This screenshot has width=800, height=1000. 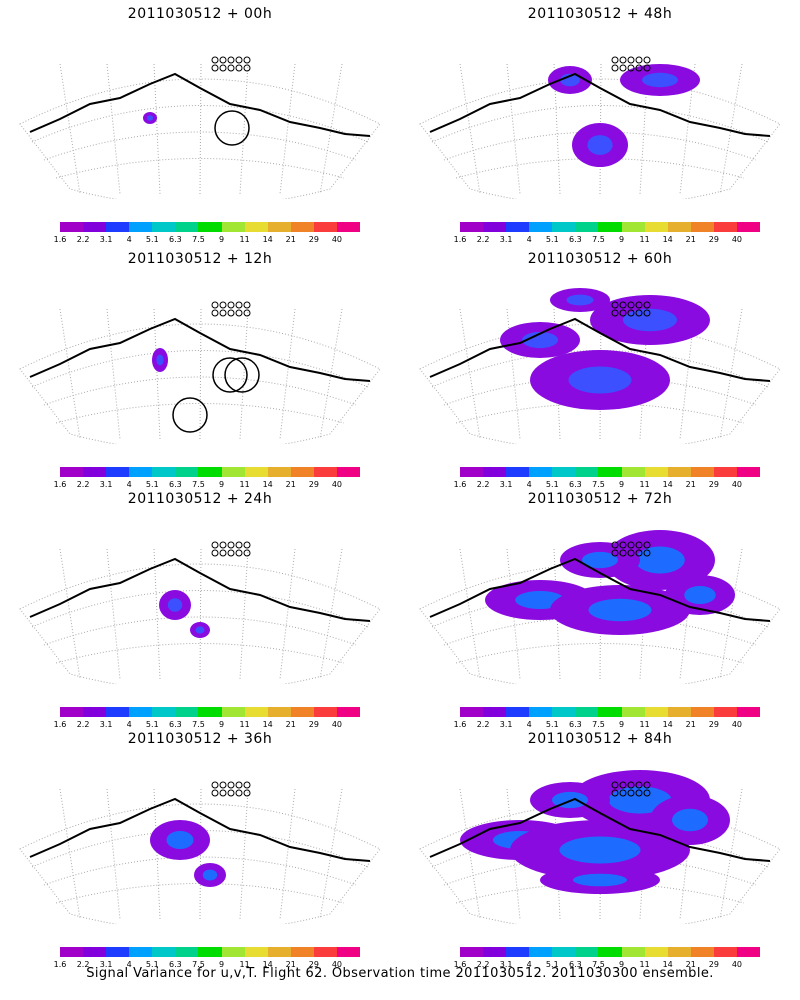 I want to click on colorbar-tick-label: 4, so click(x=129, y=724).